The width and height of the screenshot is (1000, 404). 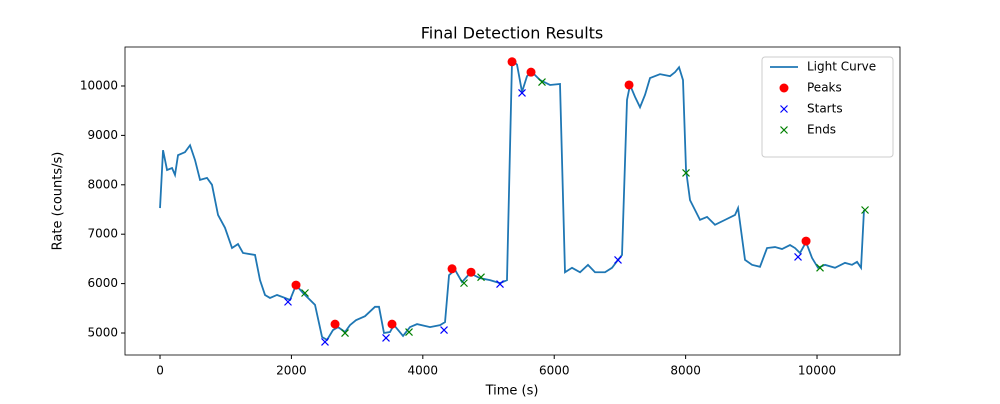 I want to click on legend-label: Peaks, so click(x=824, y=88).